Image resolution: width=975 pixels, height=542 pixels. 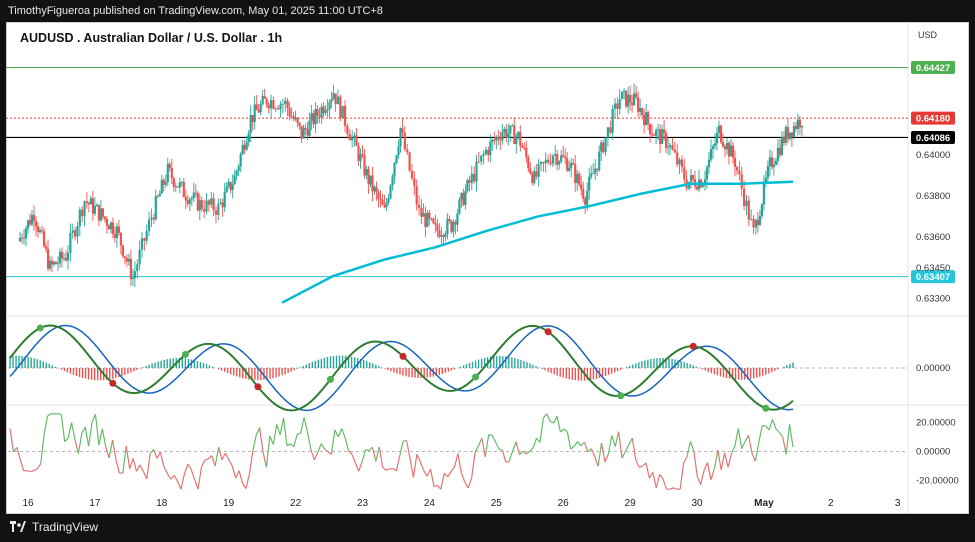 I want to click on price-level-label: 0.63407, so click(x=933, y=277).